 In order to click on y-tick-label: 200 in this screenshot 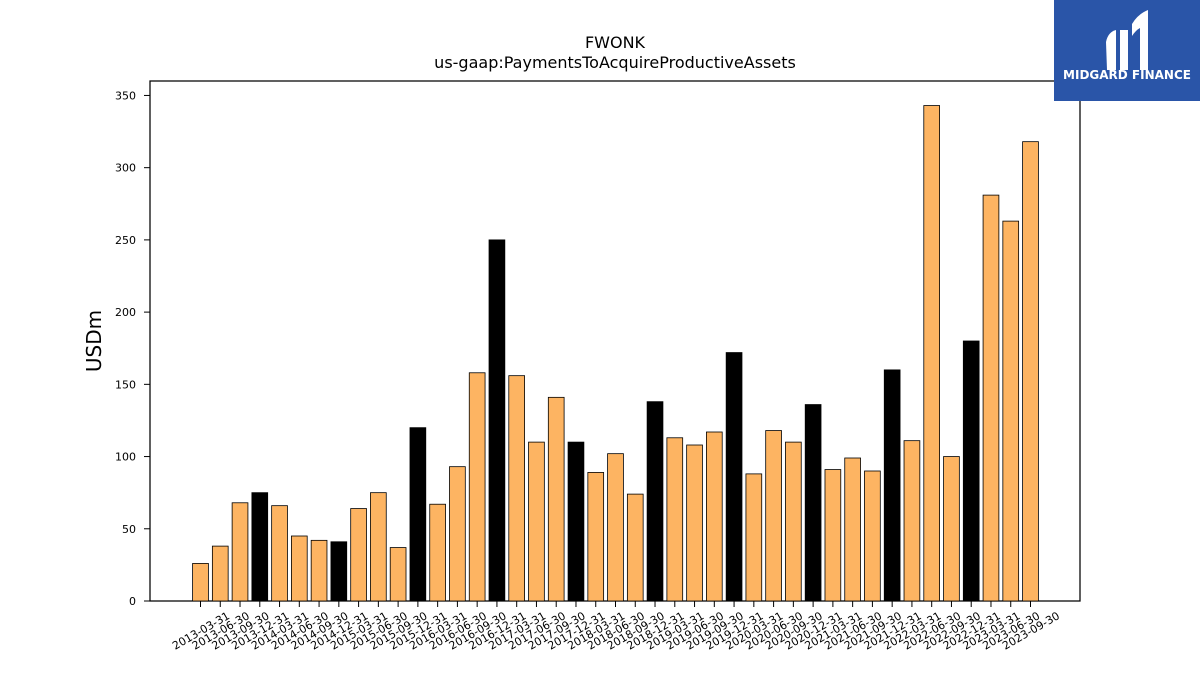, I will do `click(125, 312)`.